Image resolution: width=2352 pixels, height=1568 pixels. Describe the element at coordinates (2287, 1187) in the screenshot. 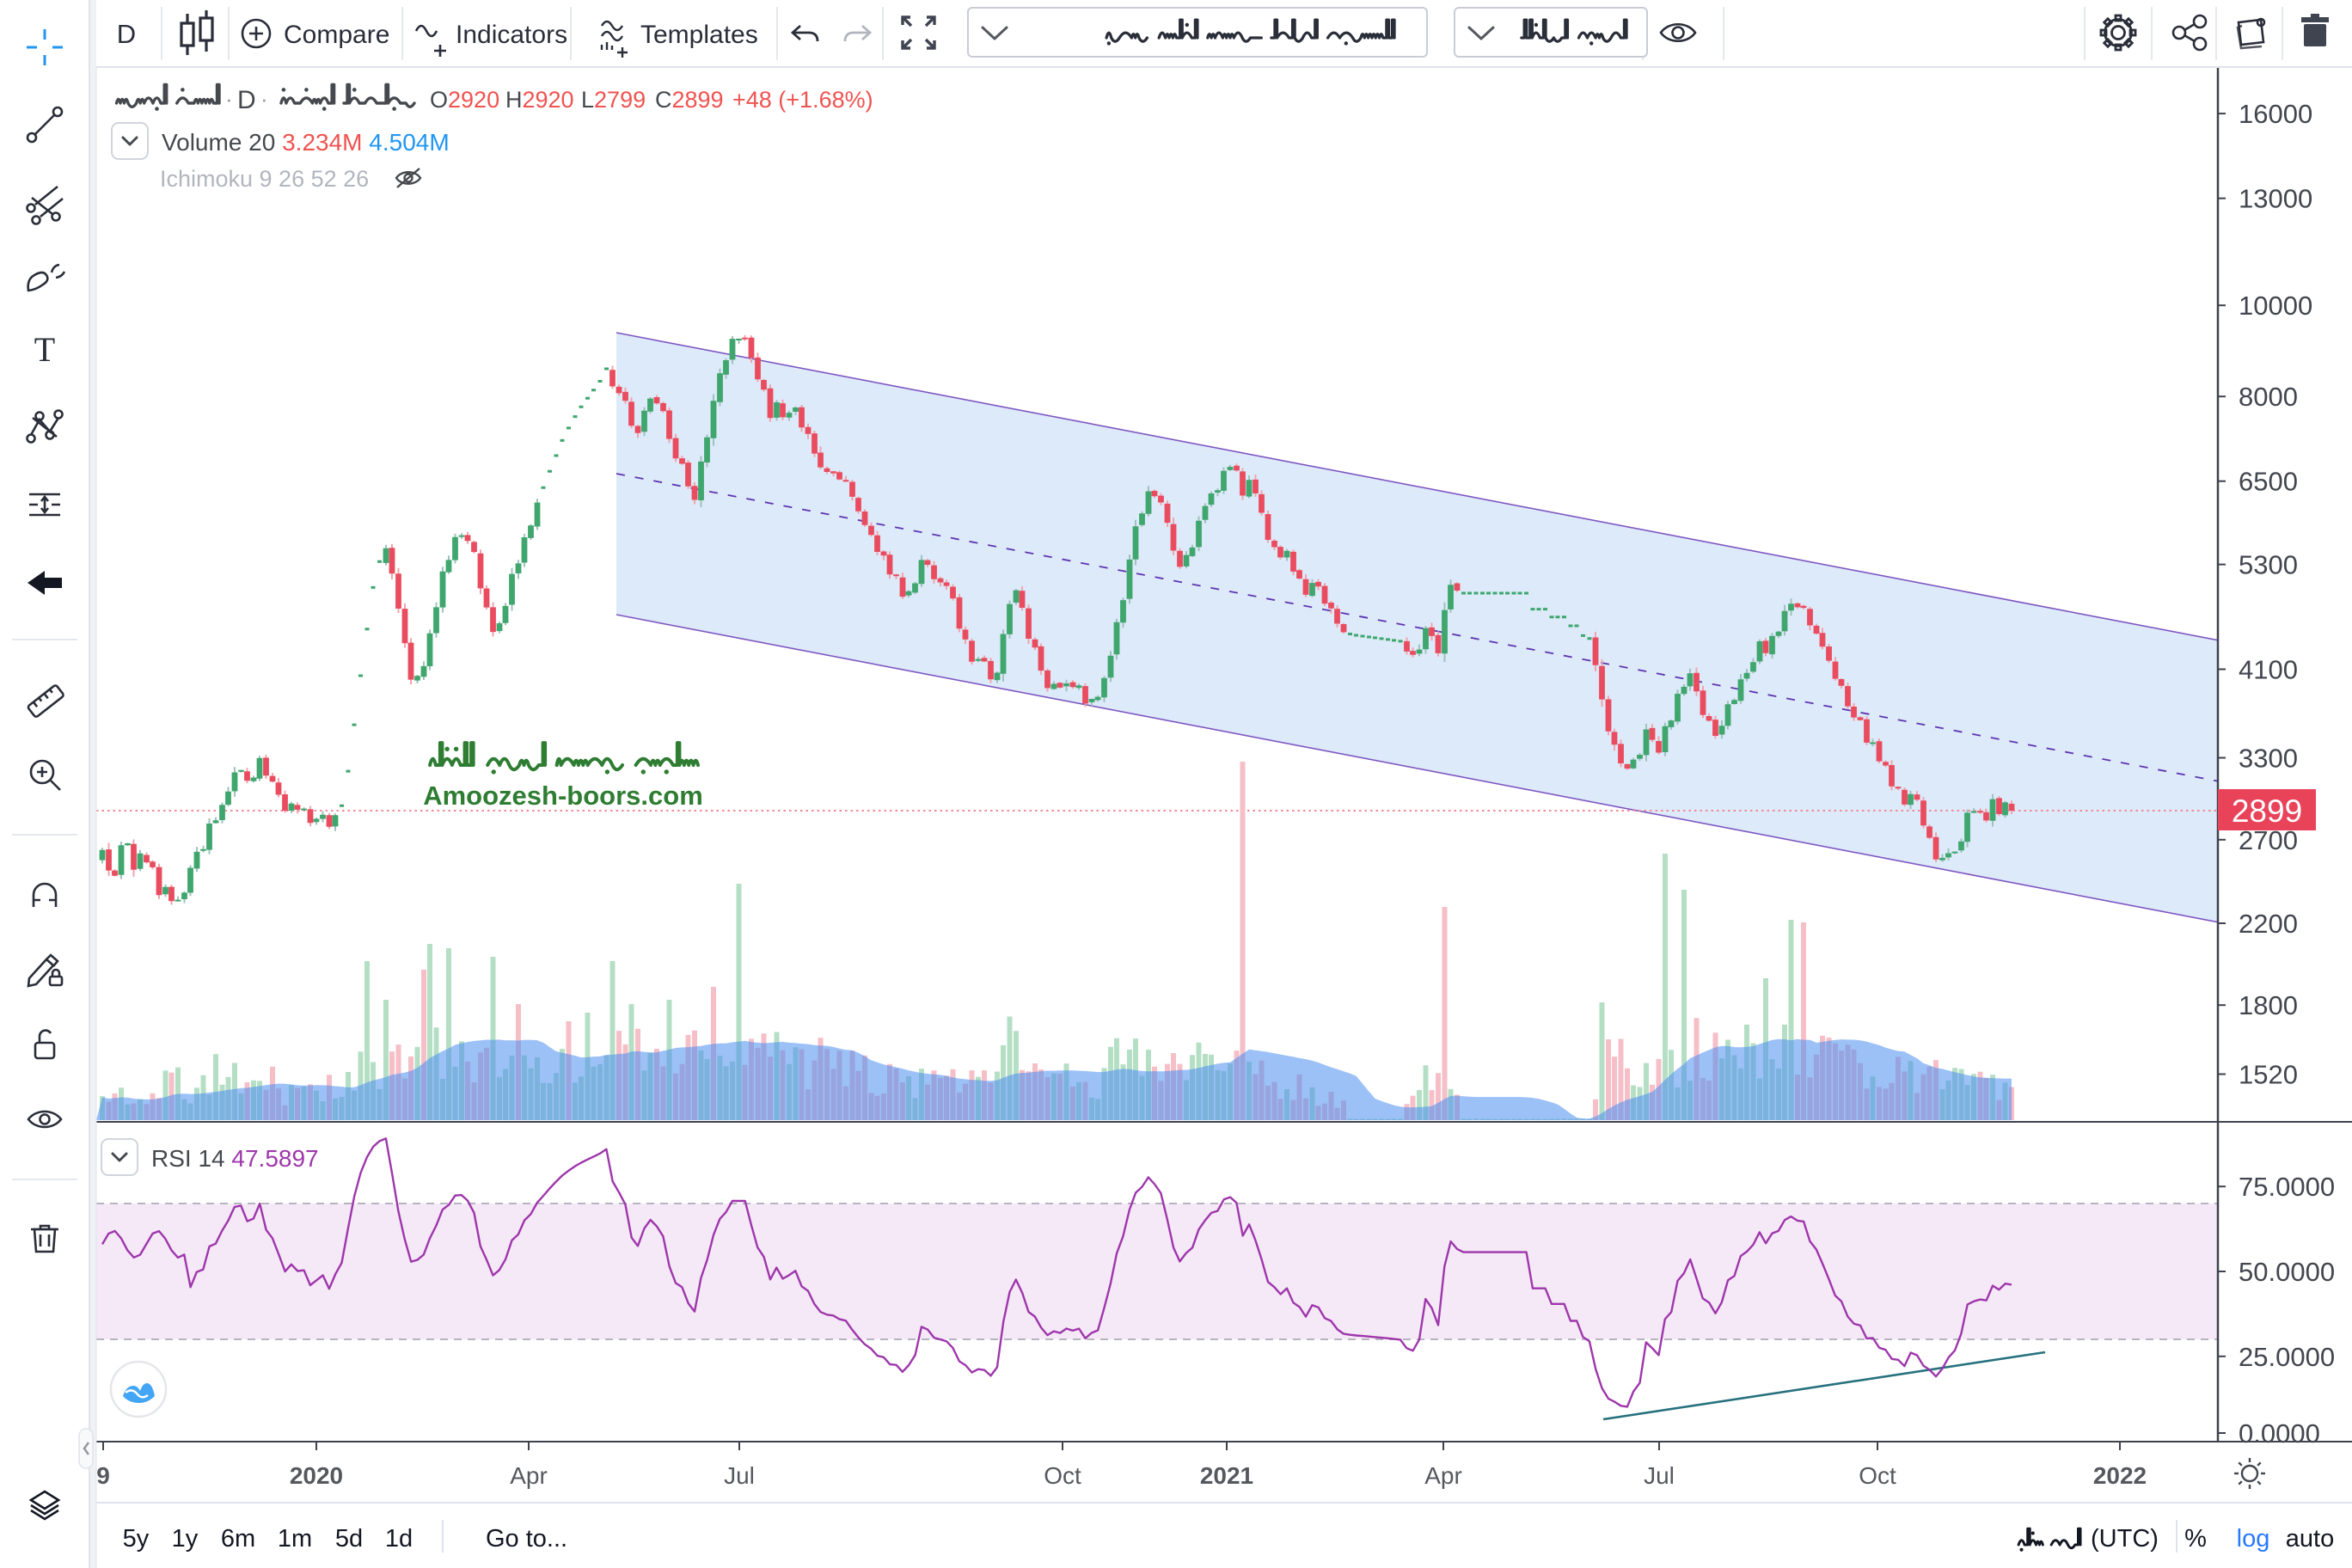

I see `svg-text: 75.0000` at that location.